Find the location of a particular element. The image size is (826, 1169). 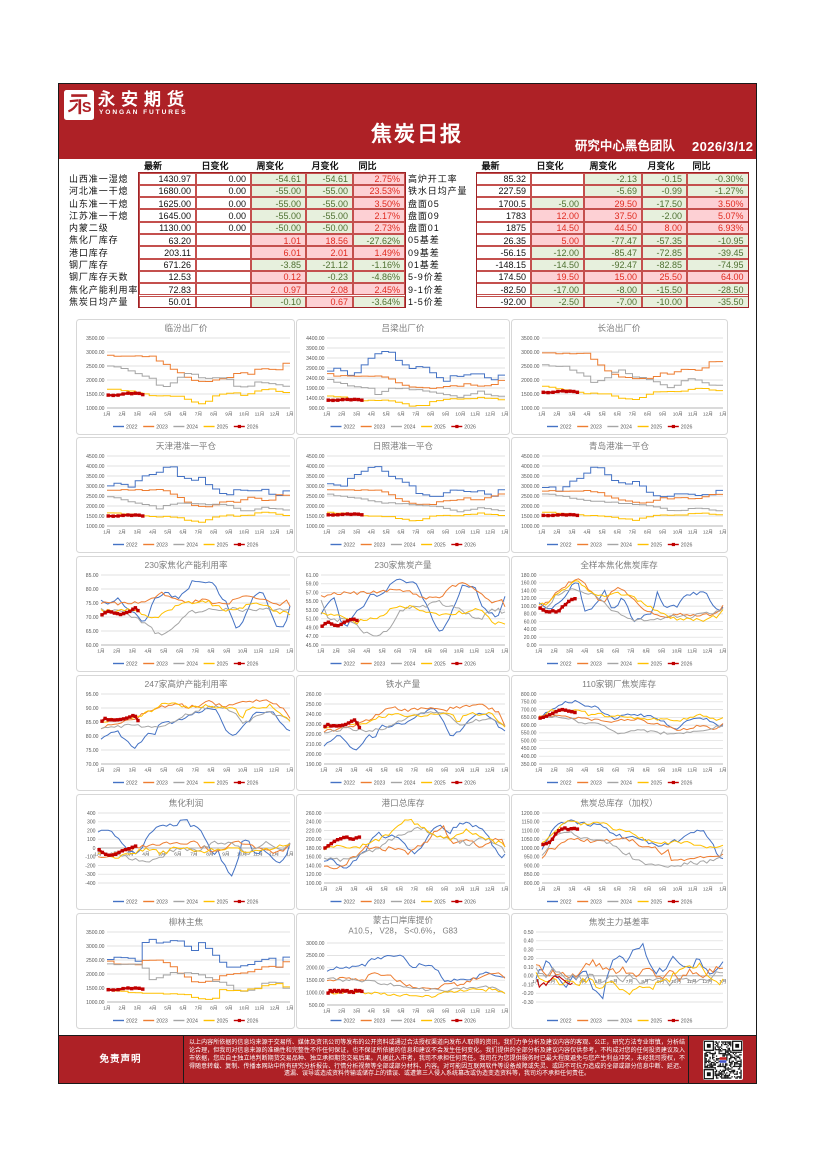

svg-text: 900.00 is located at coordinates (532, 866).